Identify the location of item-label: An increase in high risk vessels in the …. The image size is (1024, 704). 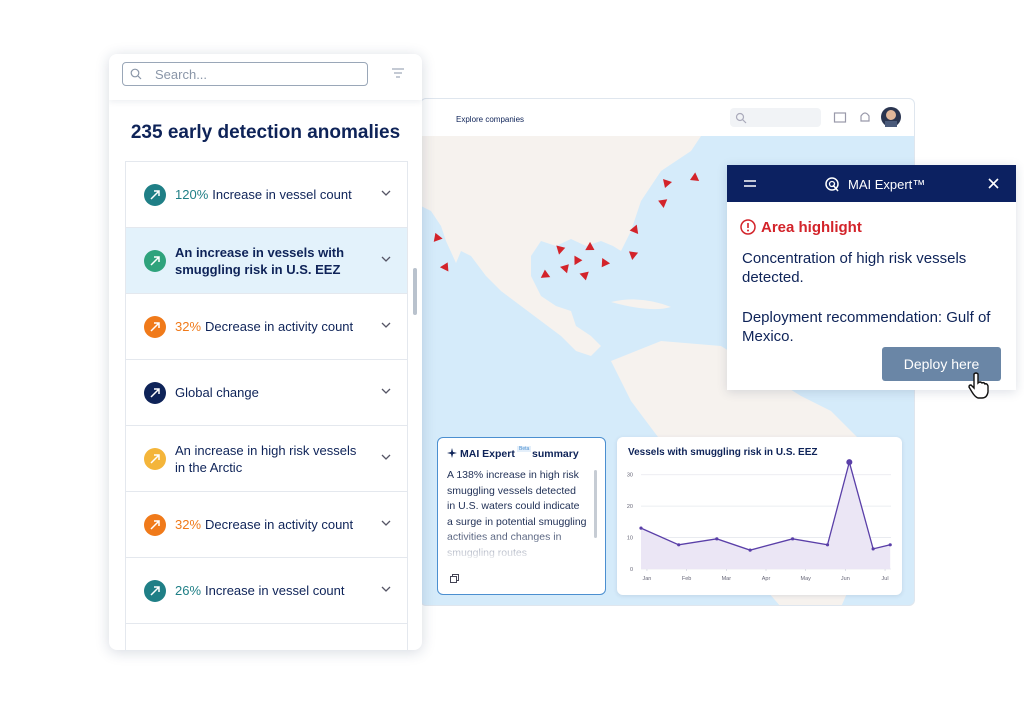
(266, 458).